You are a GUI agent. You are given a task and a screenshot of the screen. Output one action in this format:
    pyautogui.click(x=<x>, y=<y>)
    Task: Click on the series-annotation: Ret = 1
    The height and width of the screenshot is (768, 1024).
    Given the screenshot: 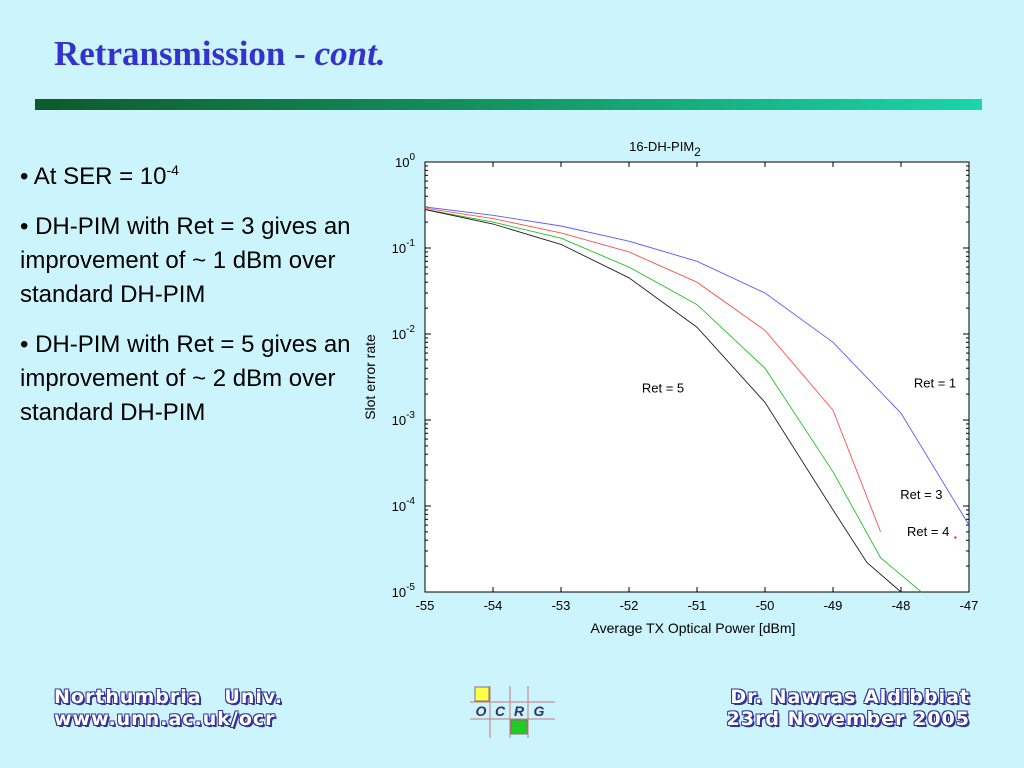 What is the action you would take?
    pyautogui.click(x=935, y=382)
    